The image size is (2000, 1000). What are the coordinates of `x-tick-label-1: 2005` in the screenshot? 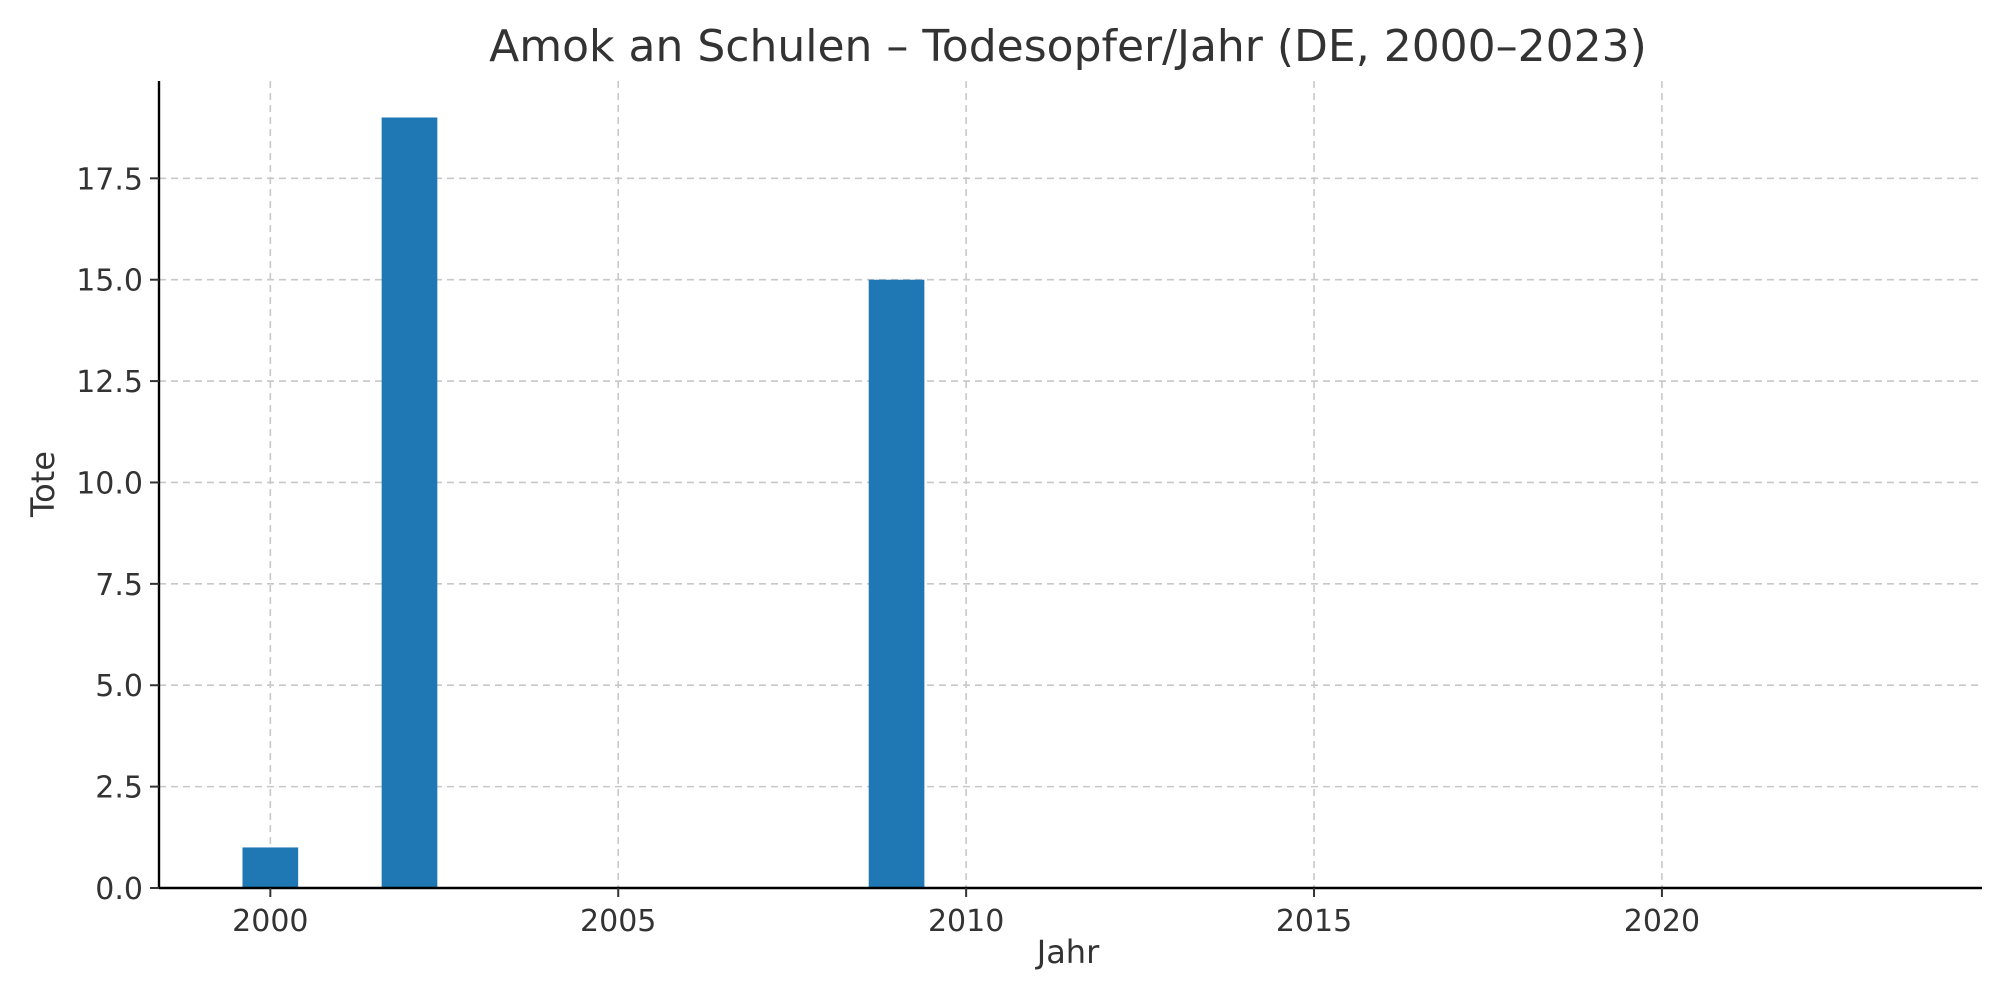 It's located at (618, 921).